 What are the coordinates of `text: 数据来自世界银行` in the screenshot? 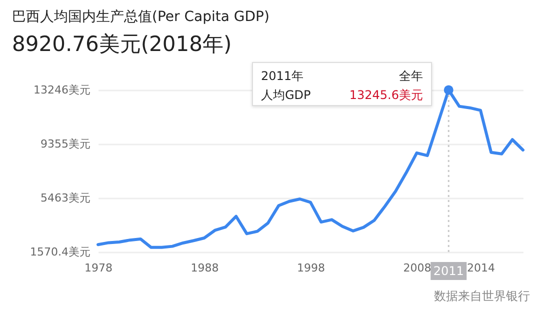 It's located at (482, 296).